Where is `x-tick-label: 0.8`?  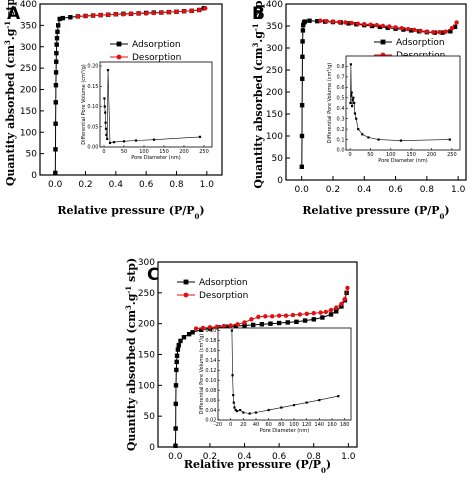
x-tick-label: 0.8 is located at coordinates (427, 190).